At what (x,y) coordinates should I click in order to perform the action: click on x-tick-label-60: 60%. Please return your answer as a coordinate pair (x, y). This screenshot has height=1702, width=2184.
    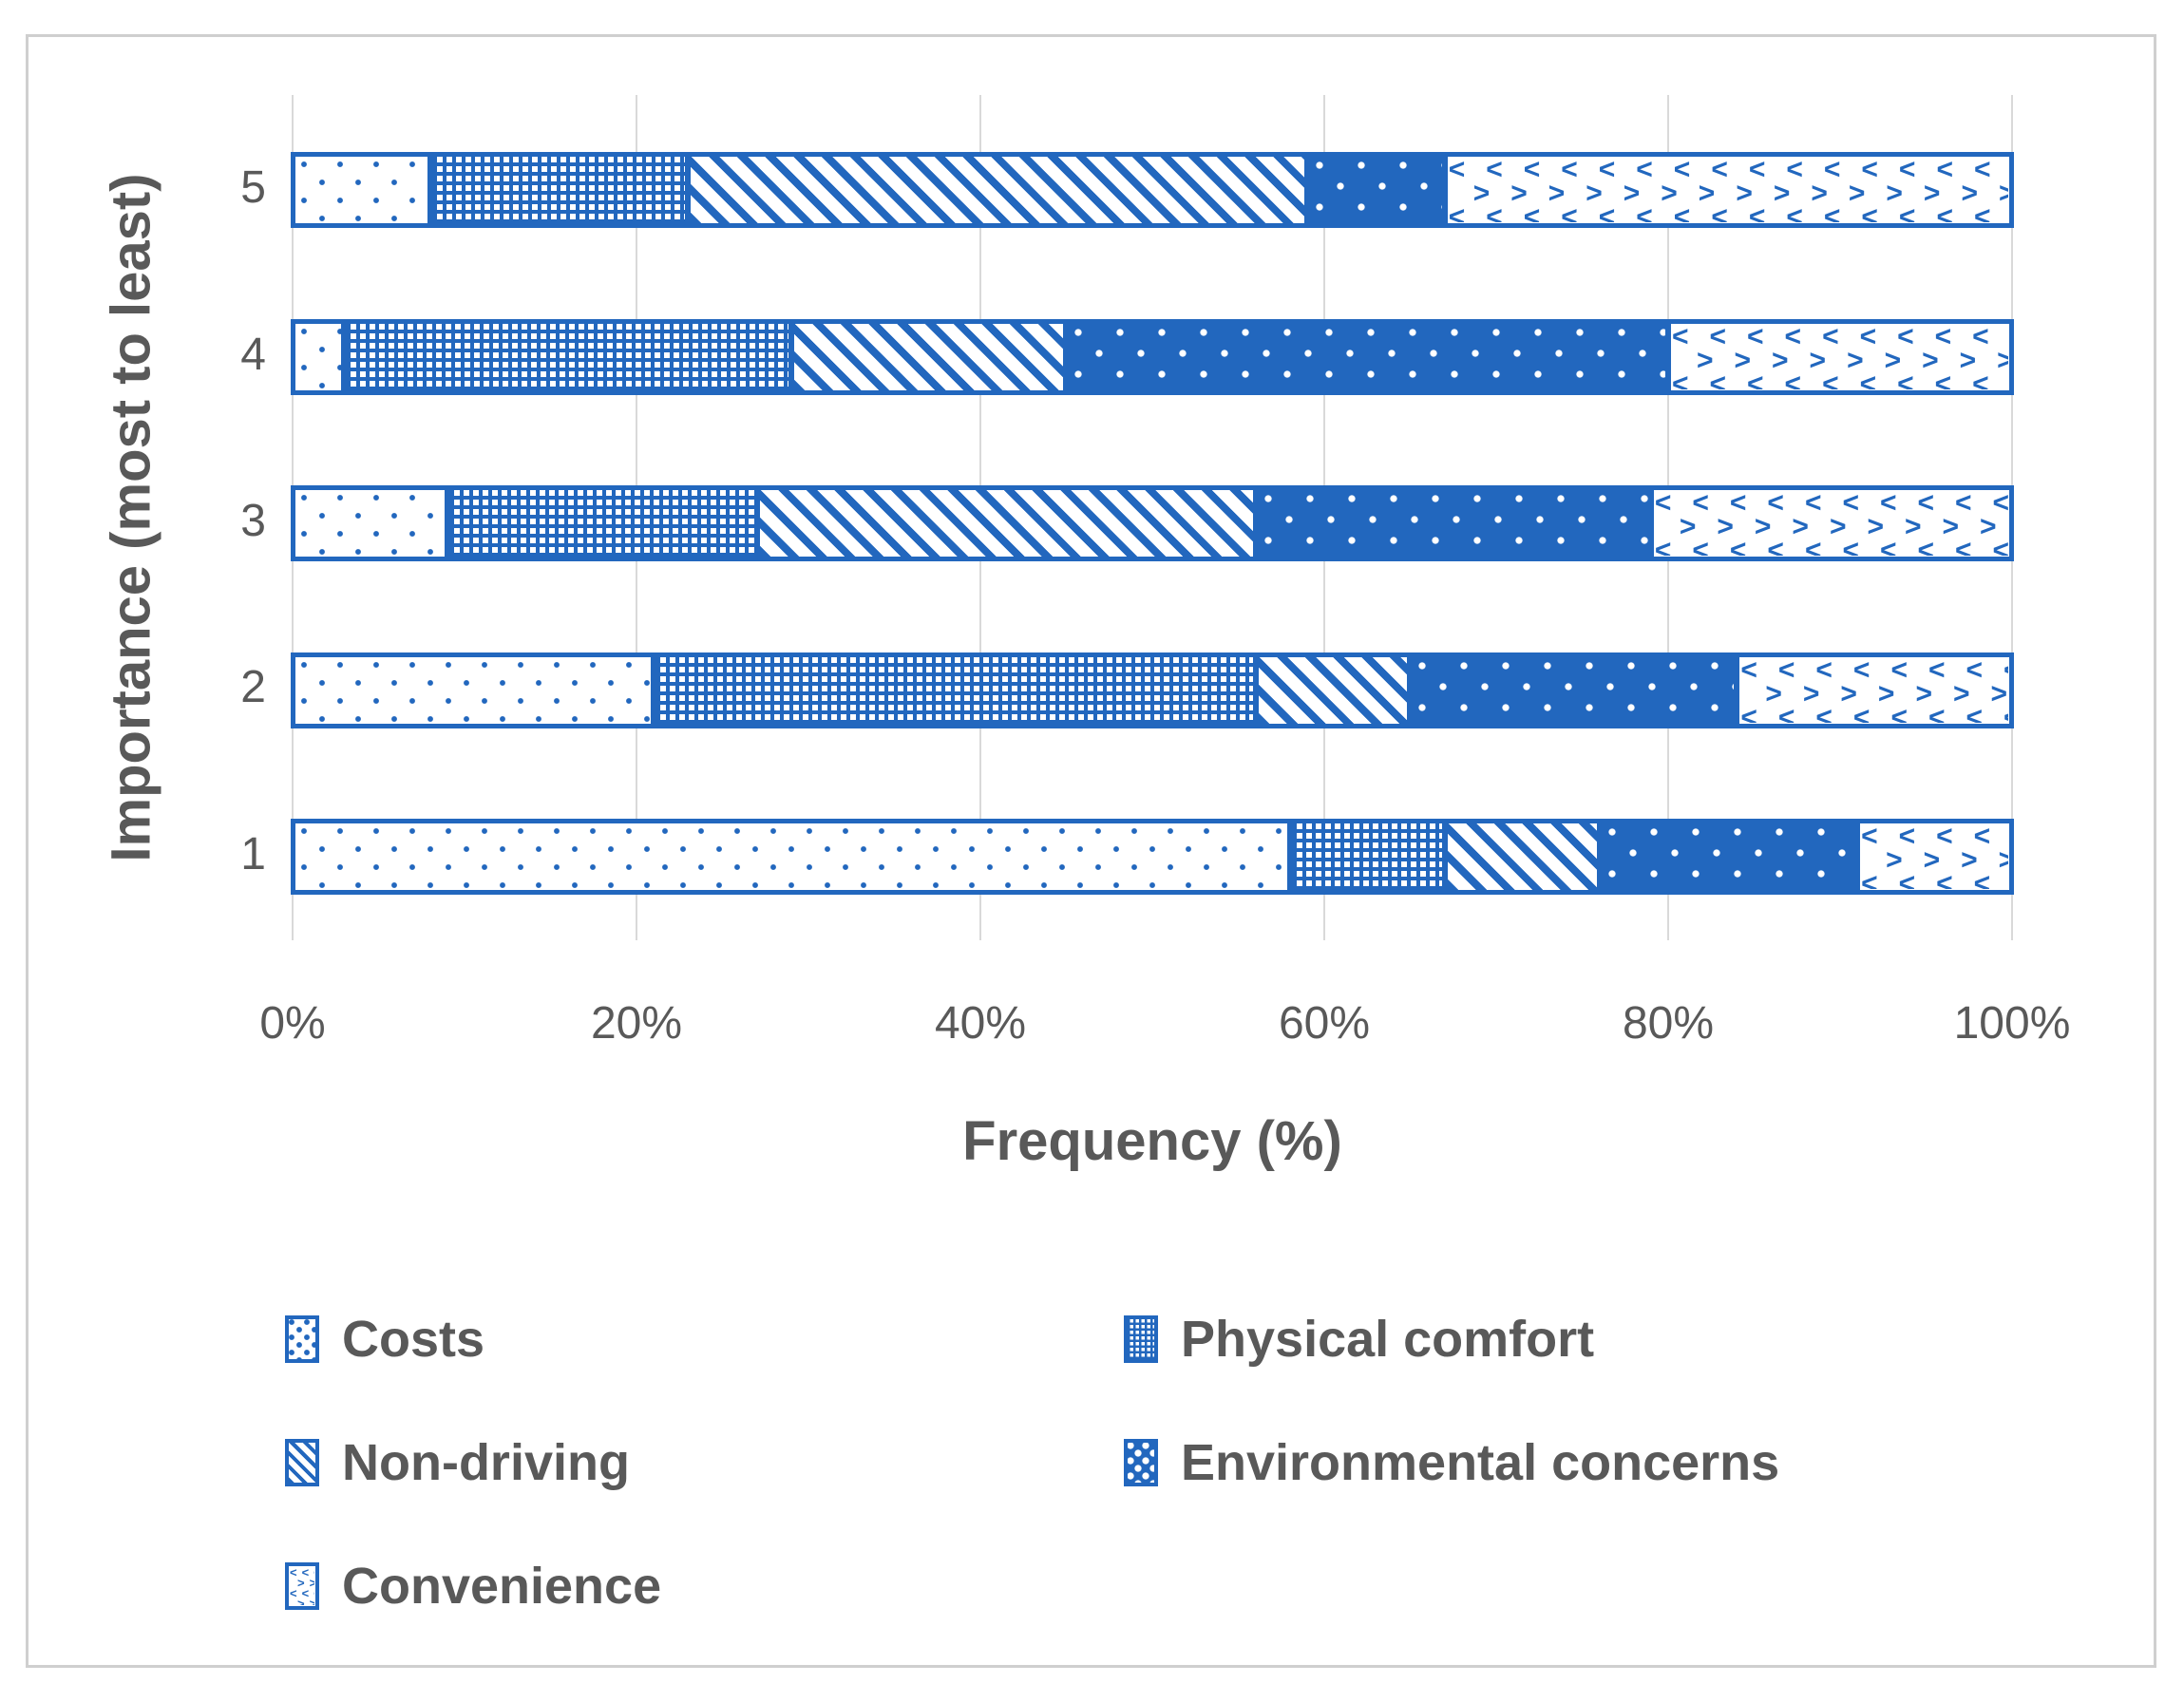
    Looking at the image, I should click on (1324, 1023).